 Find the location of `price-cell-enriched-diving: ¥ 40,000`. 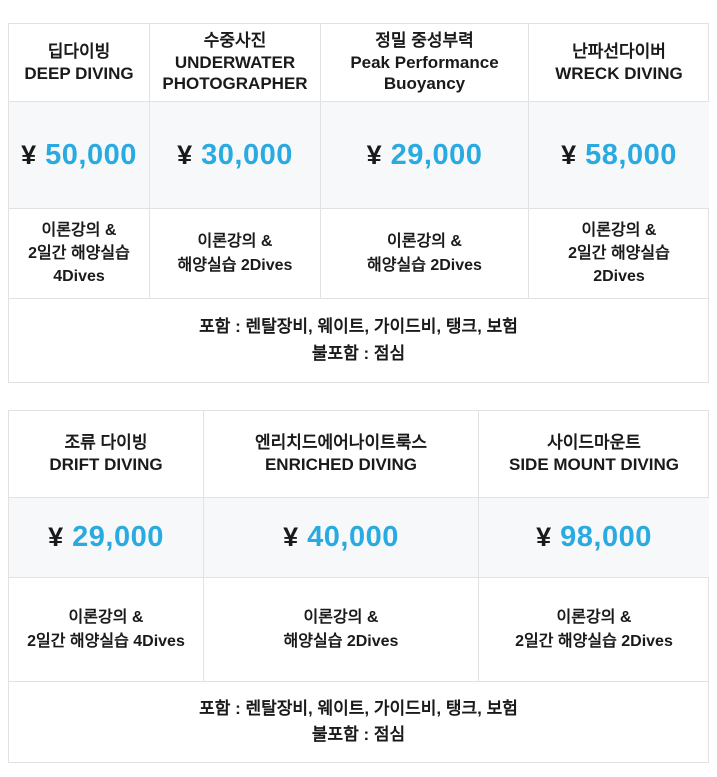

price-cell-enriched-diving: ¥ 40,000 is located at coordinates (341, 538).